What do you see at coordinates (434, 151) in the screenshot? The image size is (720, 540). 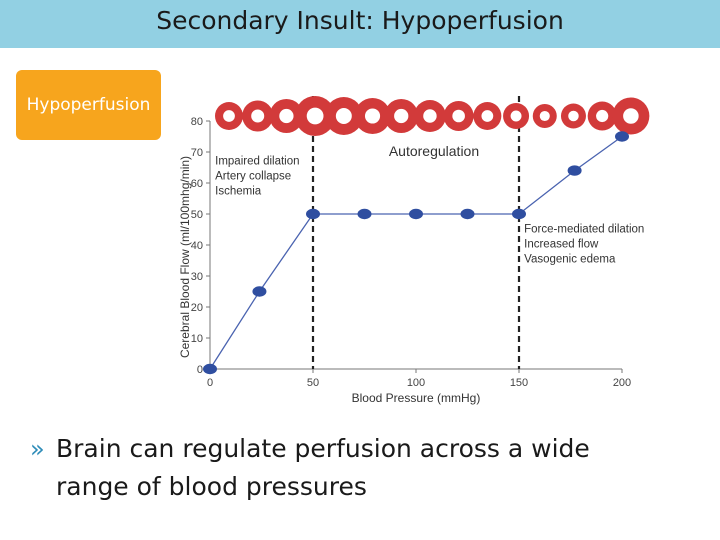 I see `annotation-autoregulation: Autoregulation` at bounding box center [434, 151].